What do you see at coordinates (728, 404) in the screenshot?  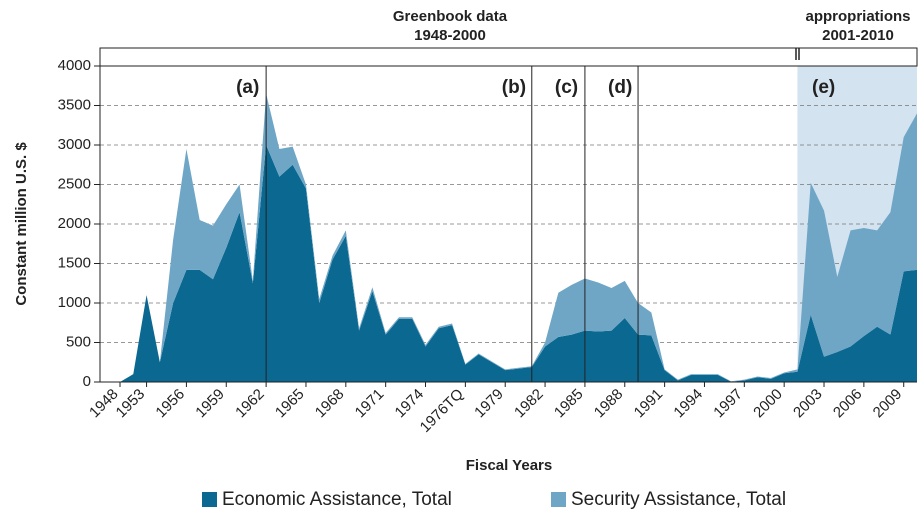 I see `x-tick-label: 1997` at bounding box center [728, 404].